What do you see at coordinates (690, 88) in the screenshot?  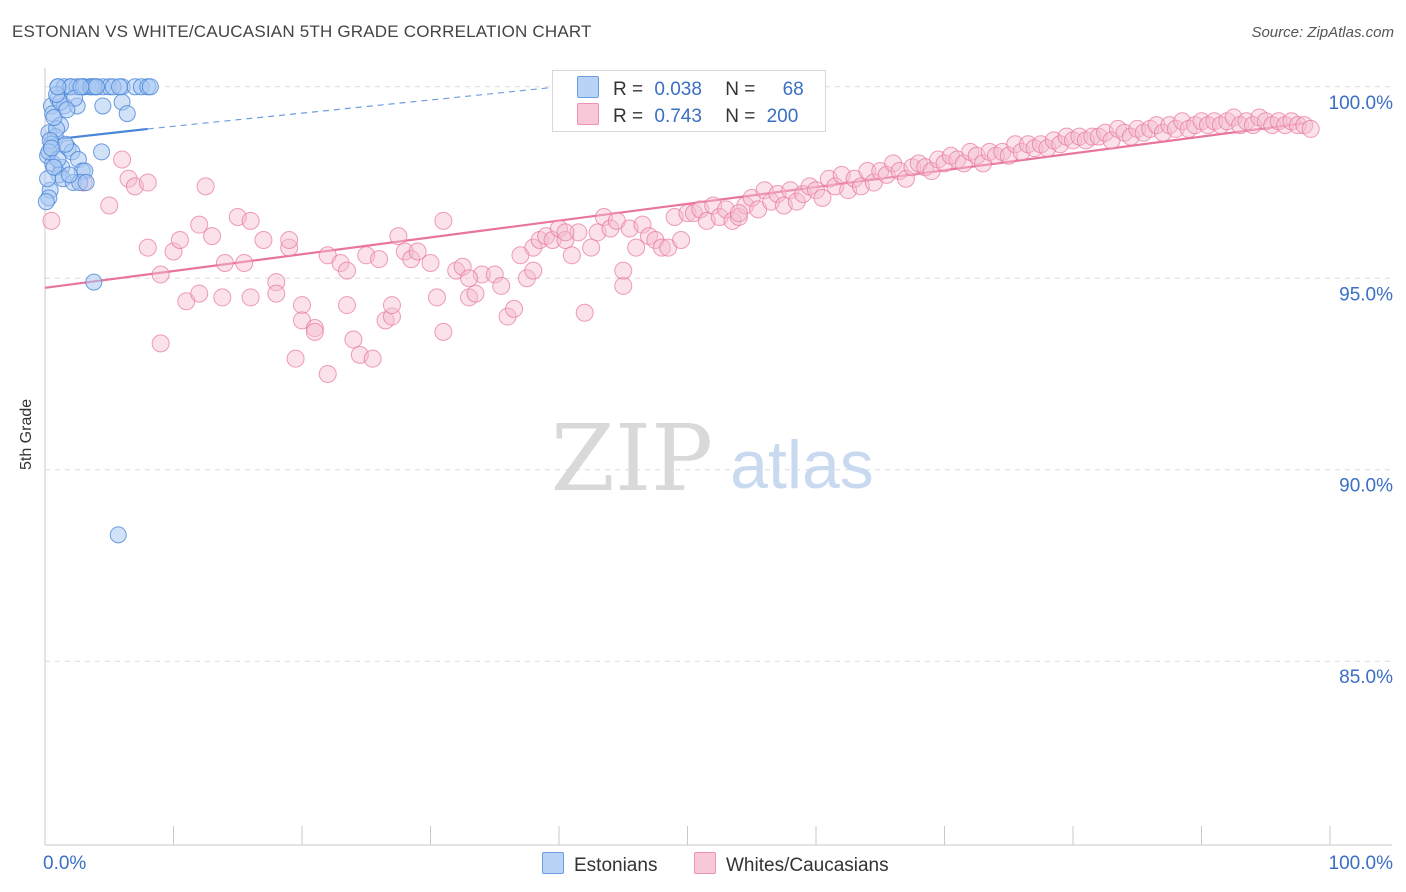 I see `legend-row-estonians: R = 0.038 N = 68` at bounding box center [690, 88].